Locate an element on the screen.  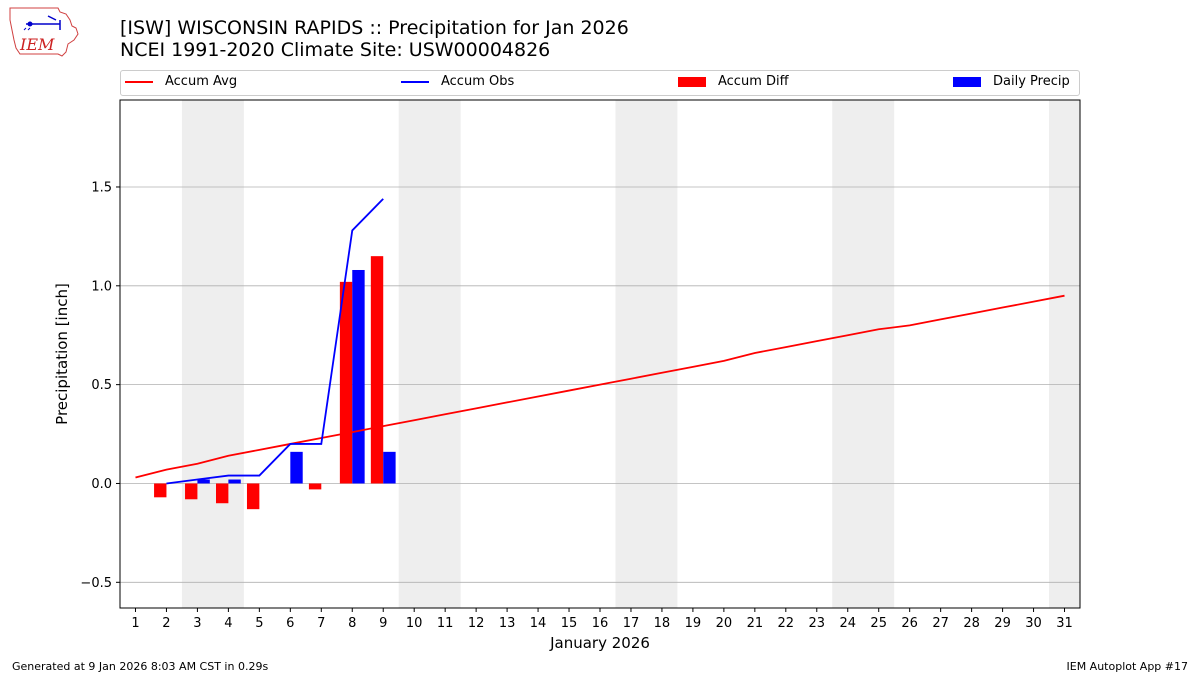
x-tick-label: 1 is located at coordinates (135, 623).